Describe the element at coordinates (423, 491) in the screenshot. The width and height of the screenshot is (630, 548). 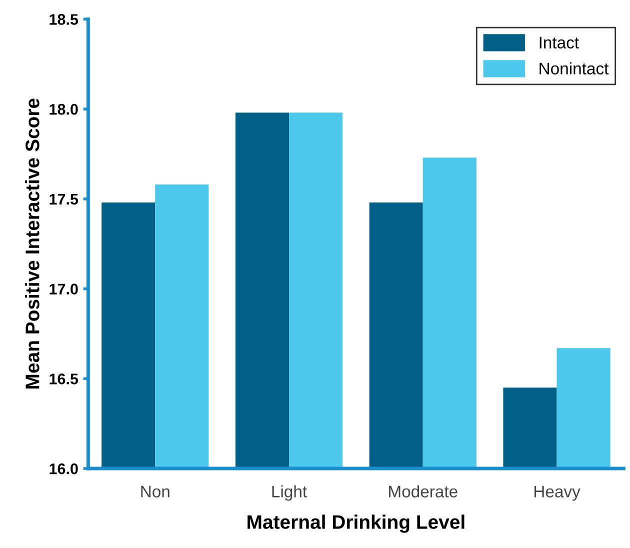
I see `x-tick-label: Moderate` at that location.